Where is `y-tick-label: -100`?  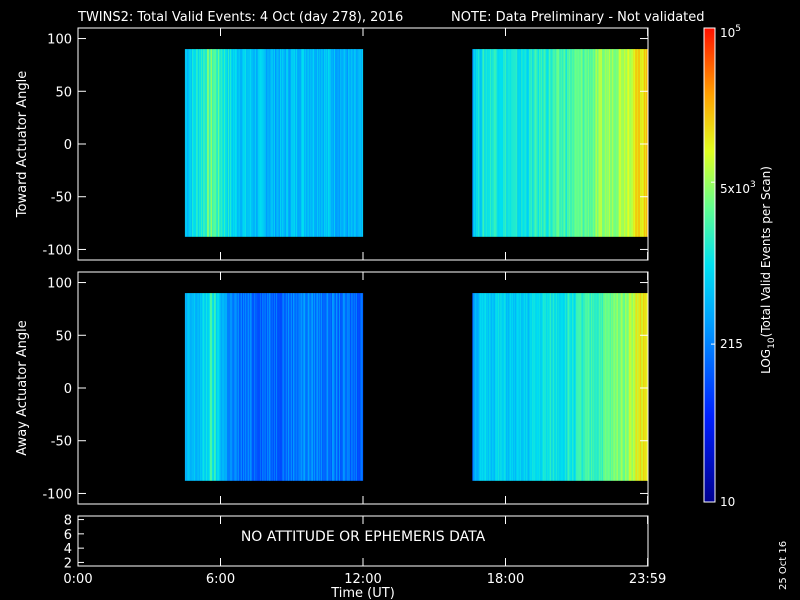
y-tick-label: -100 is located at coordinates (57, 494).